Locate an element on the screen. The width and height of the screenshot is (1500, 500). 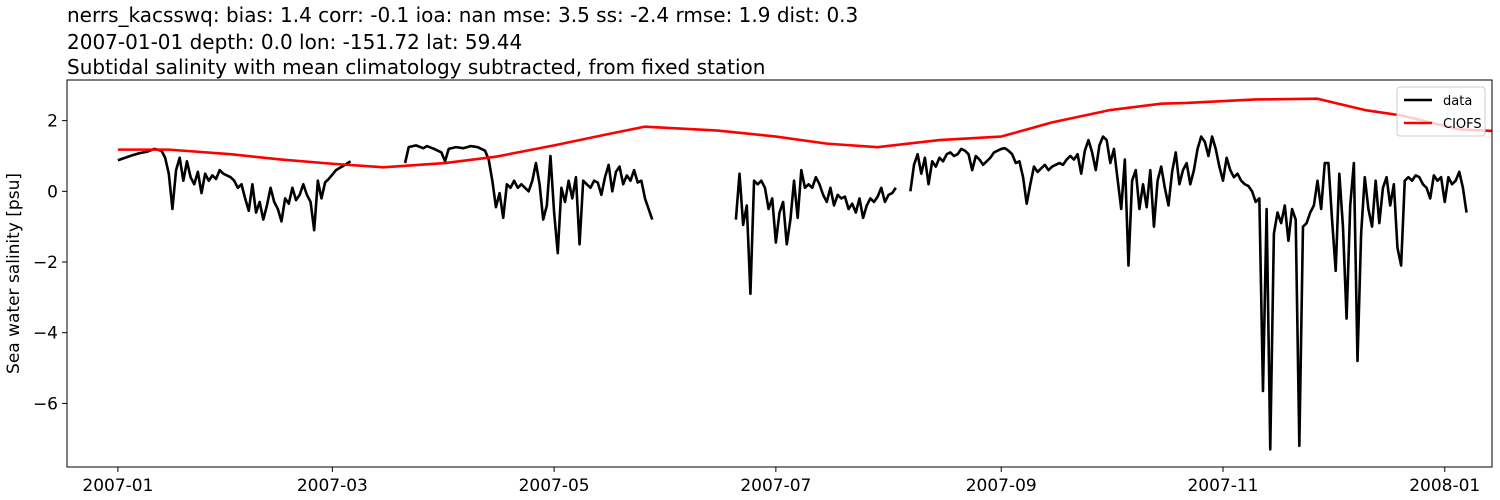
x-tick-label: 2007-05 is located at coordinates (554, 486).